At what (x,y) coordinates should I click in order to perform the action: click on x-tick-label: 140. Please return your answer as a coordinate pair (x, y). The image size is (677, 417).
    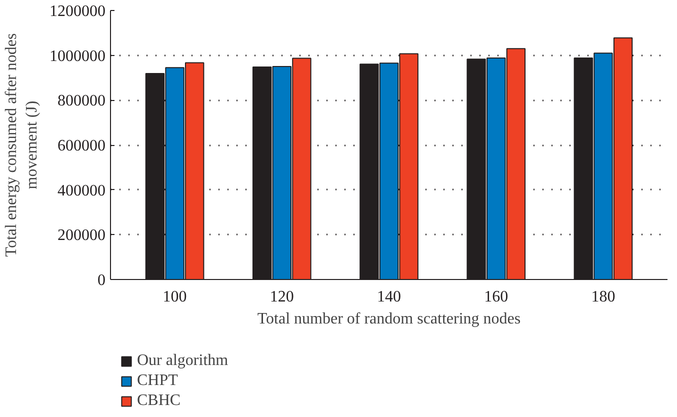
    Looking at the image, I should click on (389, 297).